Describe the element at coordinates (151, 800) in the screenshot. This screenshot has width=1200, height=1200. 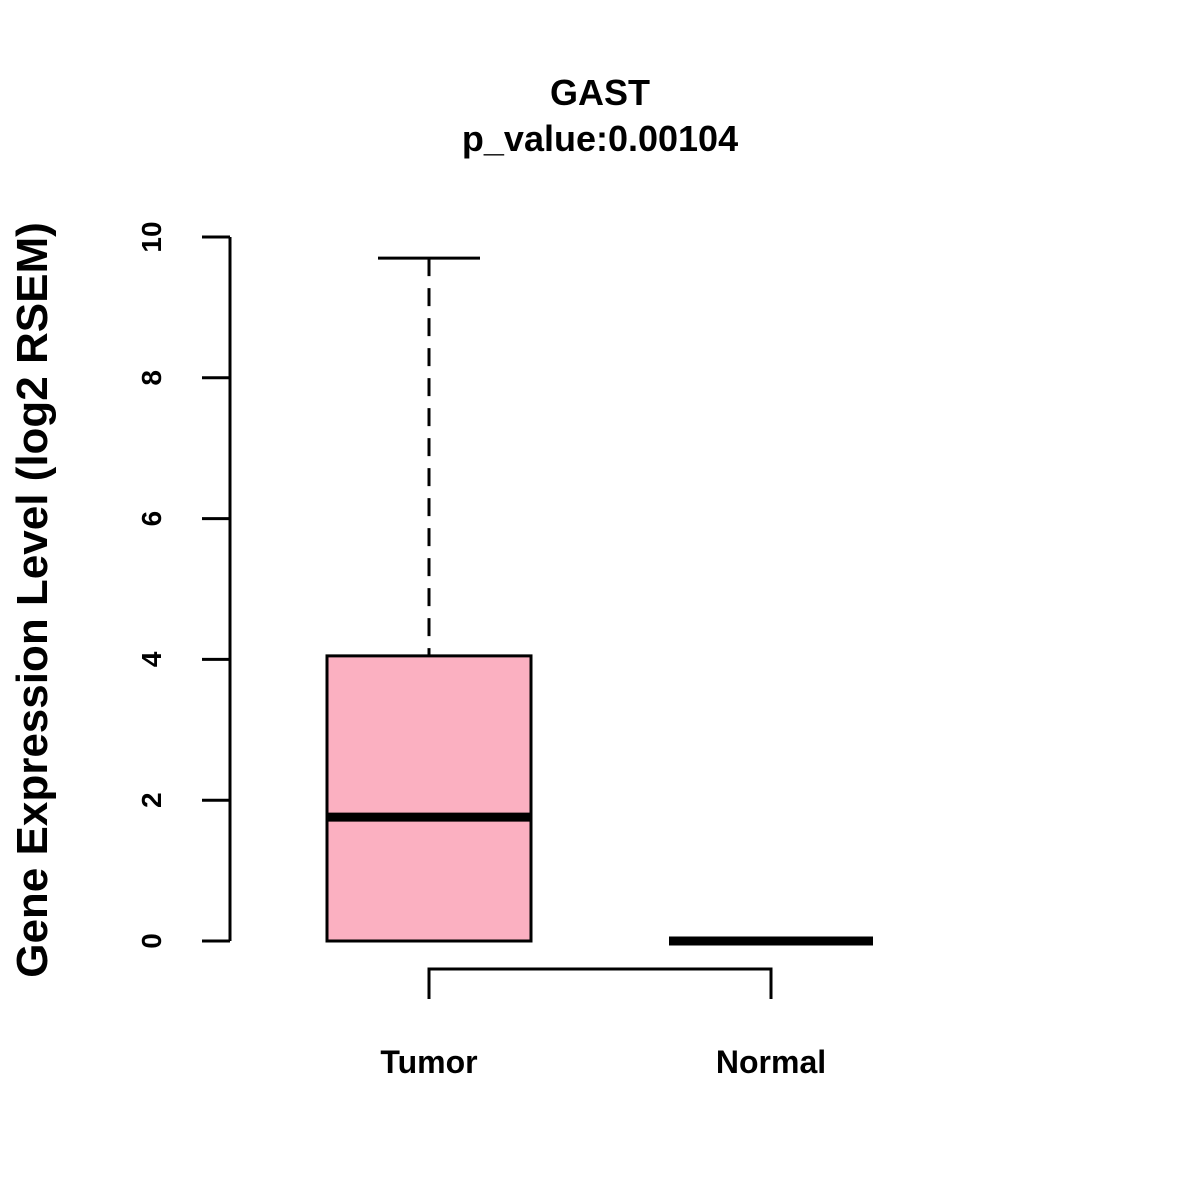
I see `y-tick-label-2: 2` at that location.